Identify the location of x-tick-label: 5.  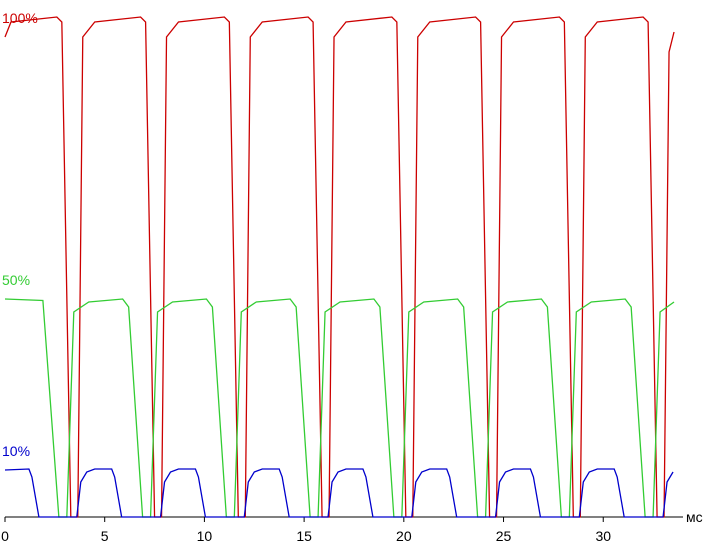
(105, 536).